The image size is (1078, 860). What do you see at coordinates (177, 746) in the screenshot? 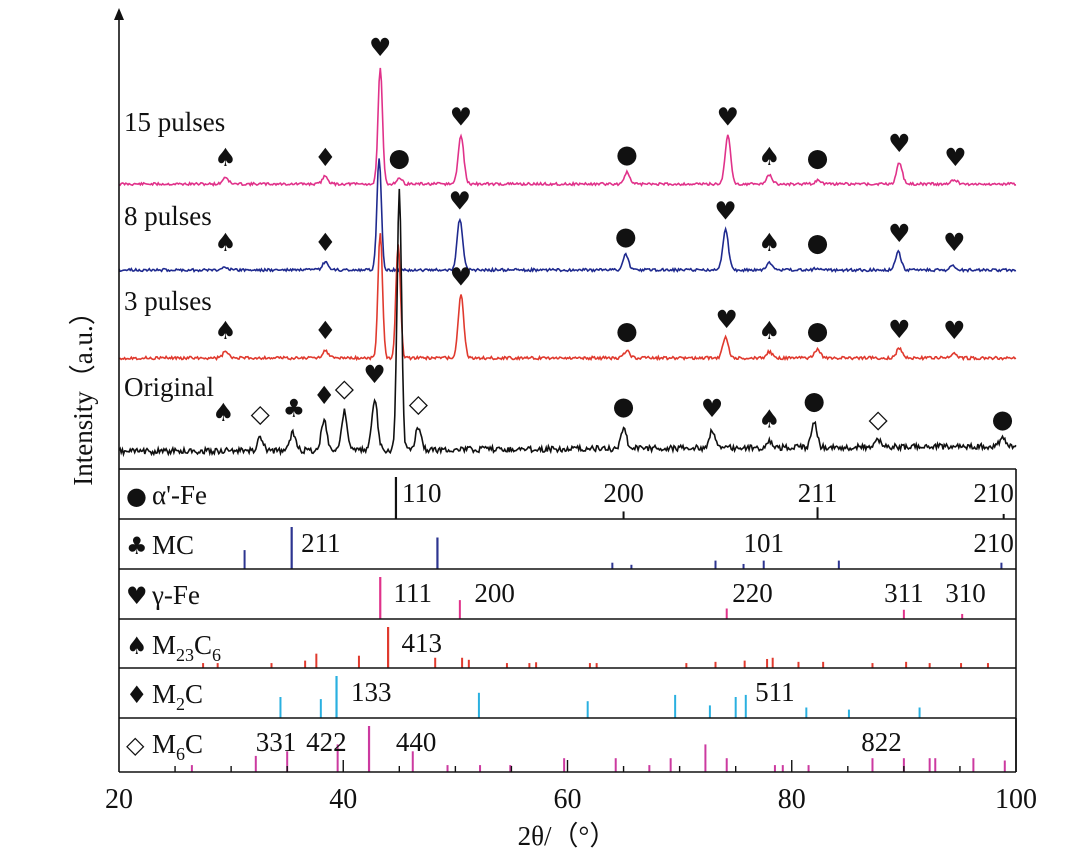
I see `phase-name: M6C` at bounding box center [177, 746].